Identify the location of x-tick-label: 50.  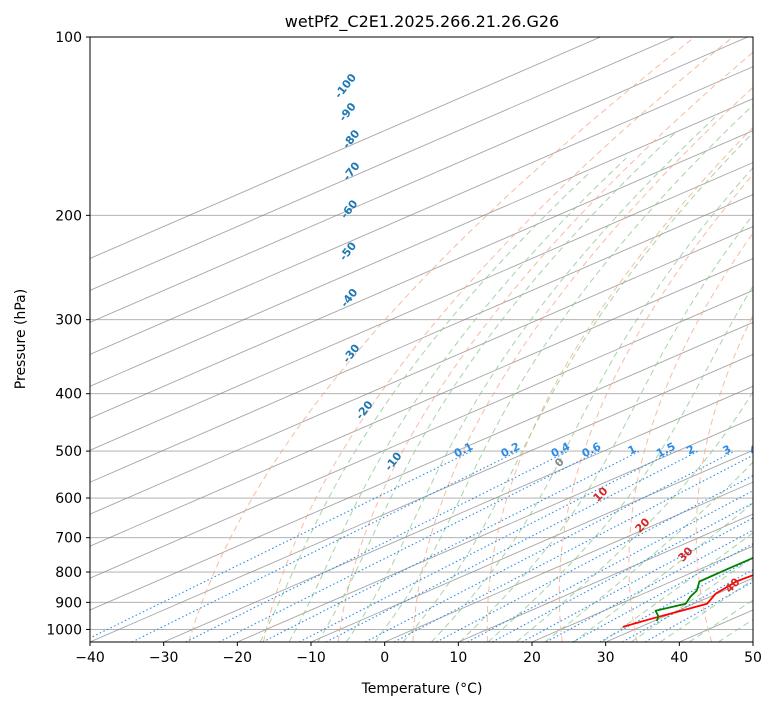
(753, 658).